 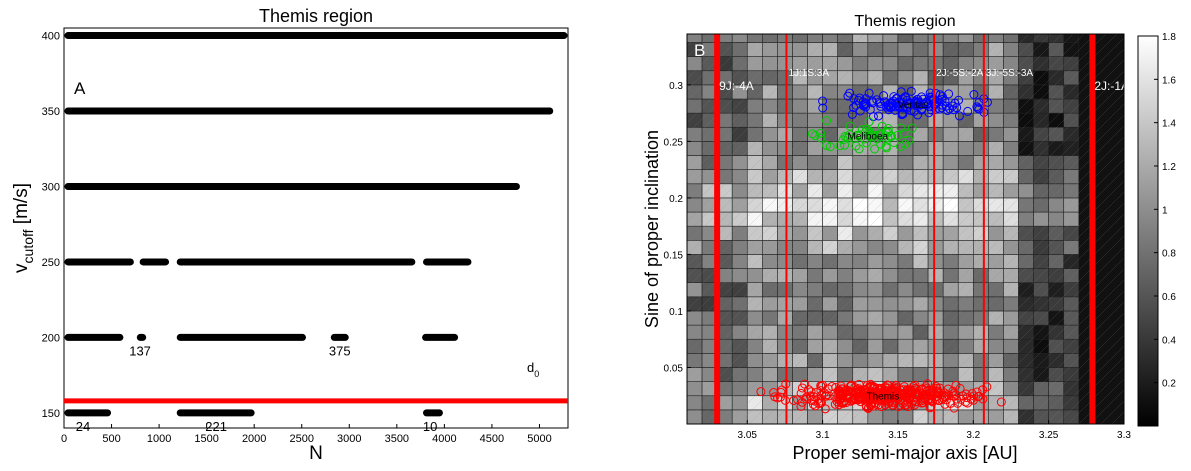 I want to click on family-label-themis: Themis, so click(x=882, y=397).